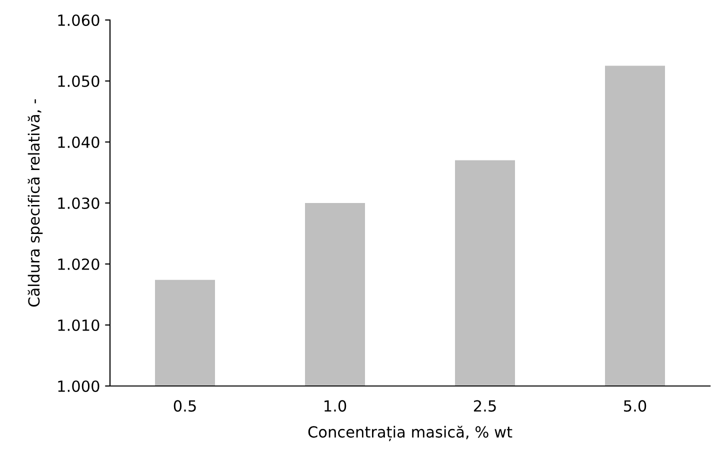 This screenshot has width=711, height=452. What do you see at coordinates (79, 20) in the screenshot?
I see `y-tick-label: 1.060` at bounding box center [79, 20].